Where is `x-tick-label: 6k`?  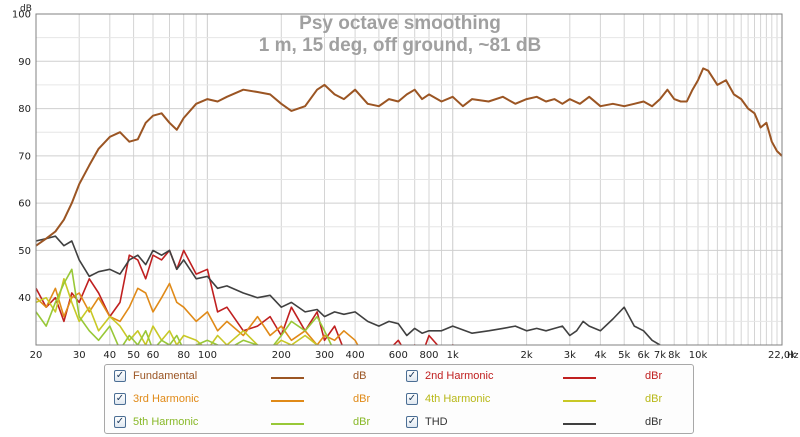
x-tick-label: 6k is located at coordinates (644, 355).